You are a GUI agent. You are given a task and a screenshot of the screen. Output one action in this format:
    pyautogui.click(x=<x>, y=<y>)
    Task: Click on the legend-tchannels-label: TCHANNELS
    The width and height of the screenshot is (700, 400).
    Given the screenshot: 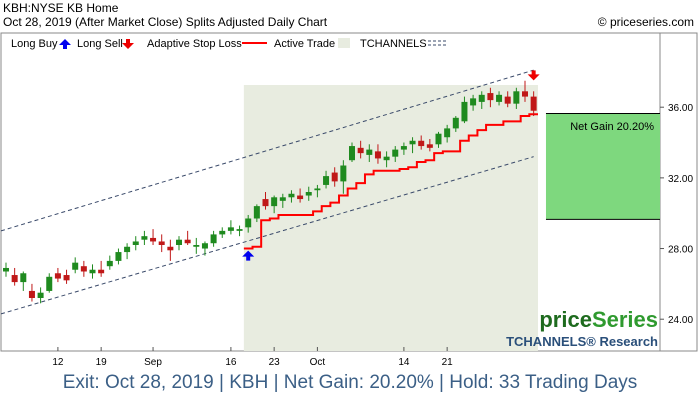 What is the action you would take?
    pyautogui.click(x=393, y=44)
    